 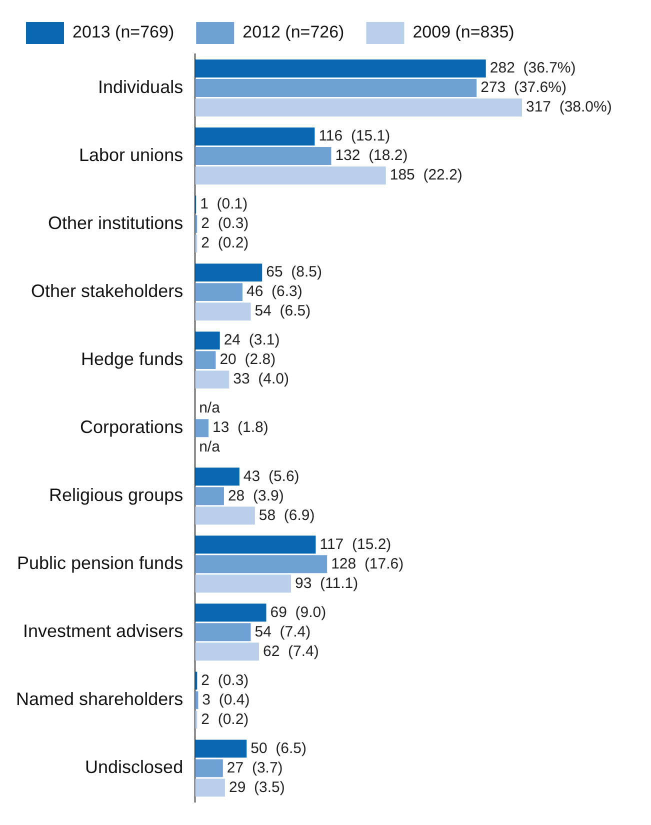 What do you see at coordinates (367, 563) in the screenshot?
I see `data-label: 128 (17.6)` at bounding box center [367, 563].